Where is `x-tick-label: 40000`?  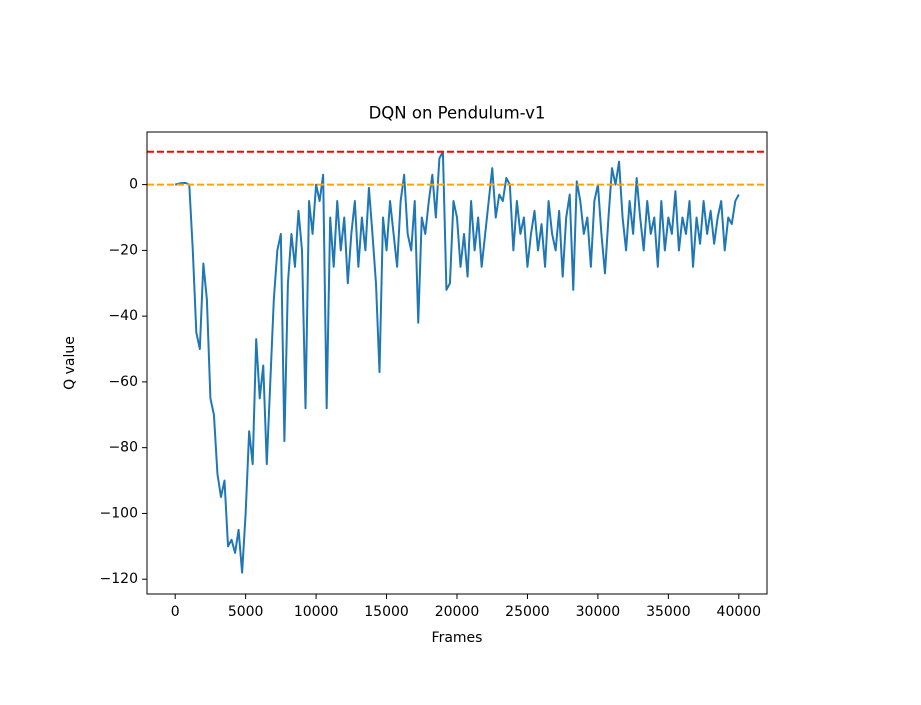 x-tick-label: 40000 is located at coordinates (739, 612).